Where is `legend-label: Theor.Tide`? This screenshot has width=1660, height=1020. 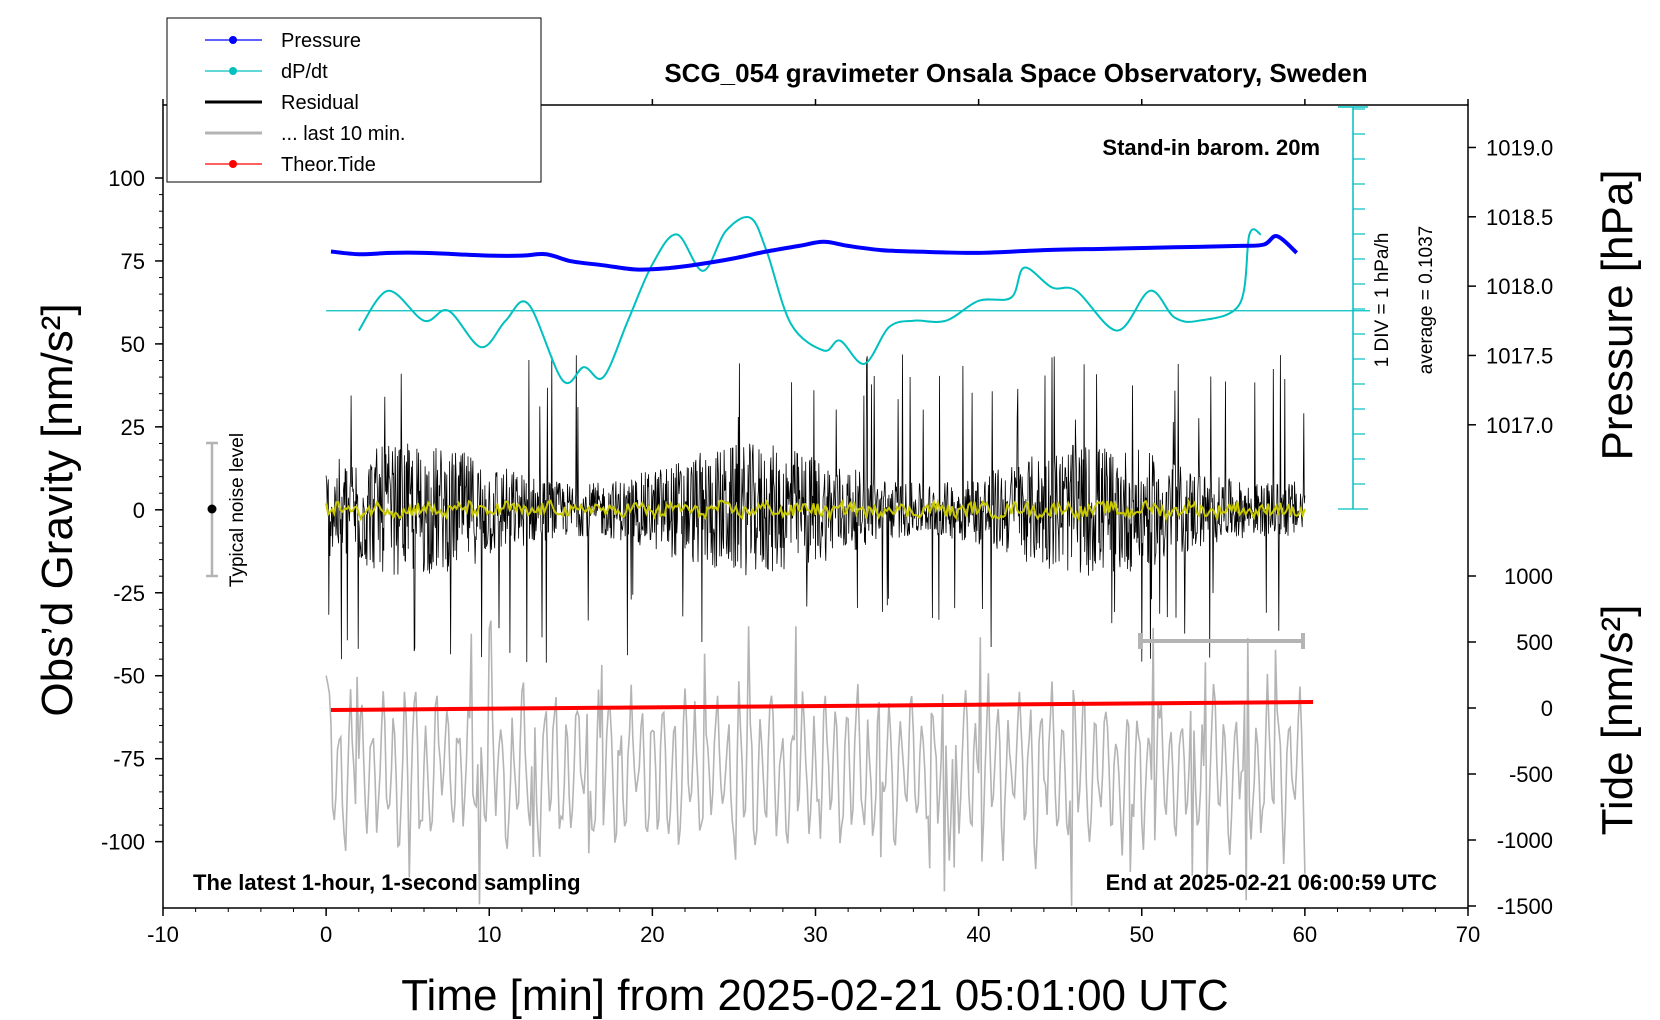
legend-label: Theor.Tide is located at coordinates (328, 165).